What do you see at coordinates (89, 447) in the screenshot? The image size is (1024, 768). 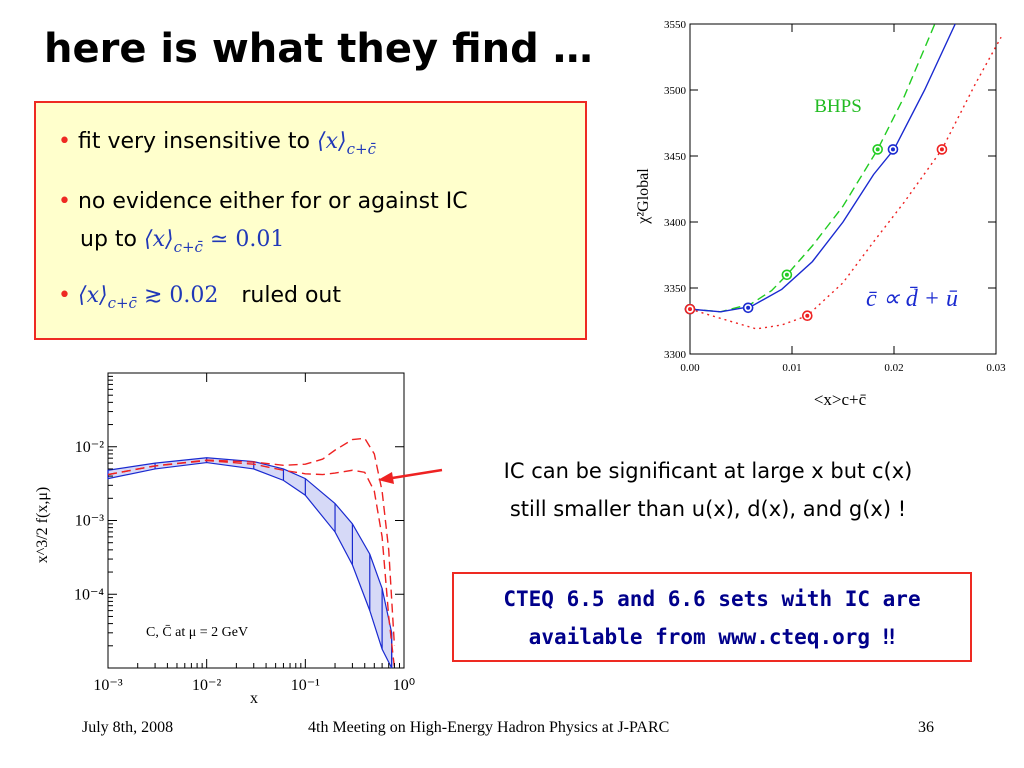 I see `y-tick-label: 10⁻²` at bounding box center [89, 447].